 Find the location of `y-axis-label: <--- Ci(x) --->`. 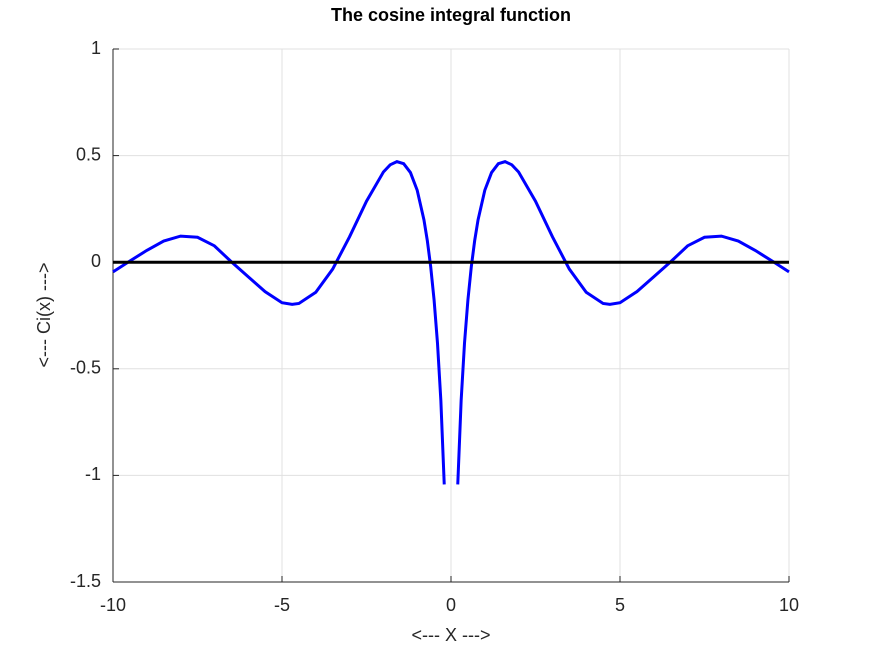

y-axis-label: <--- Ci(x) ---> is located at coordinates (44, 315).